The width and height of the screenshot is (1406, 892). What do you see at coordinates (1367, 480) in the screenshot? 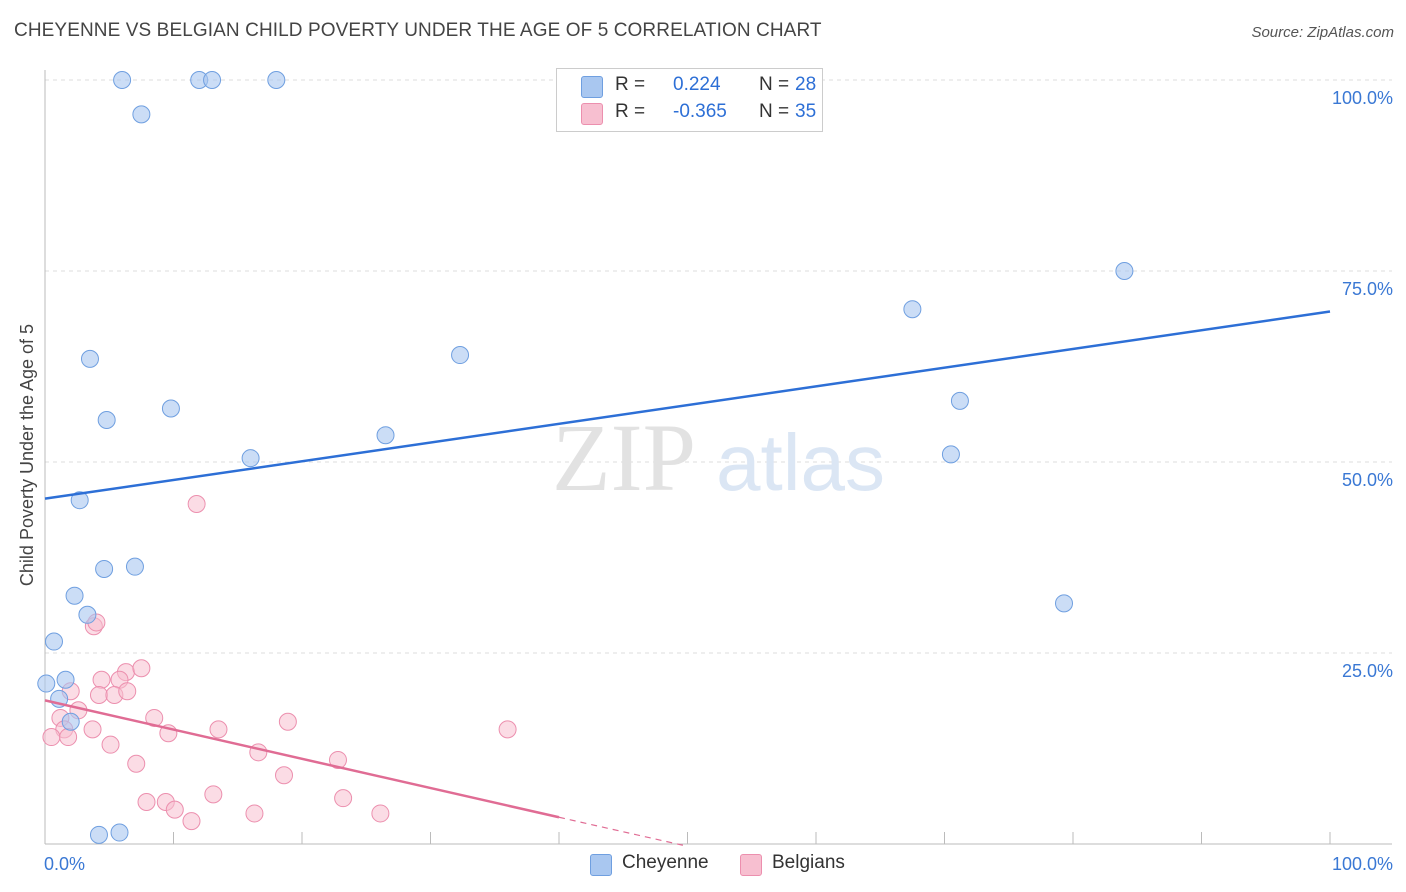
I see `y-tick-label: 50.0%` at bounding box center [1367, 480].